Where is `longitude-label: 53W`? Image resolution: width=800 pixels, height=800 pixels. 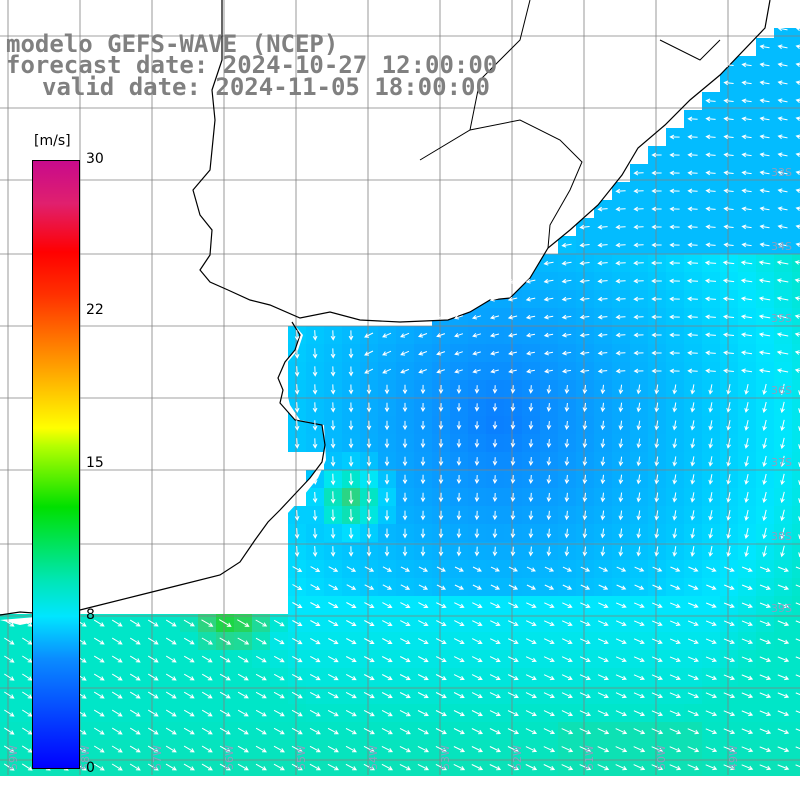
longitude-label: 53W is located at coordinates (445, 757).